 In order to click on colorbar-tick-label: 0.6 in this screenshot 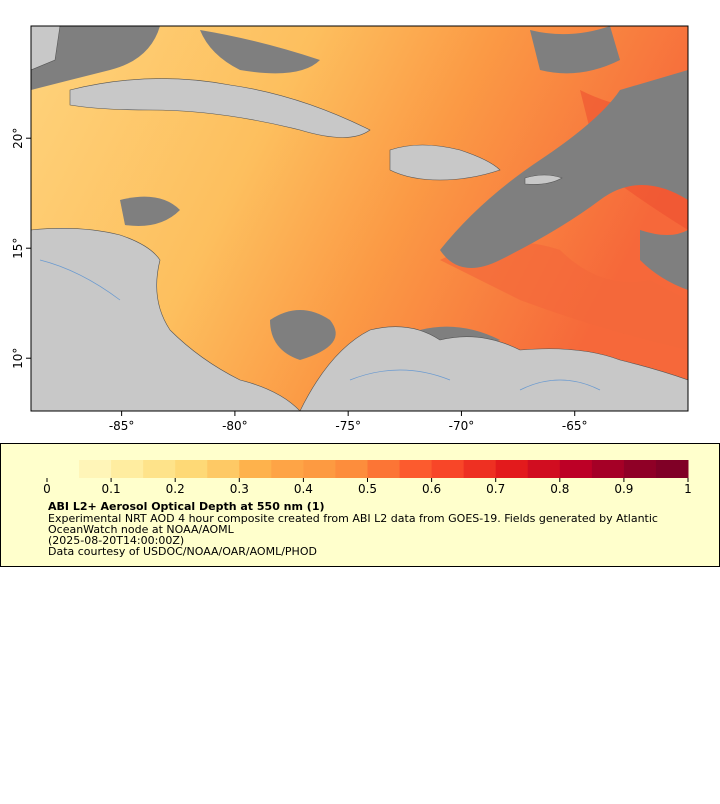, I will do `click(431, 489)`.